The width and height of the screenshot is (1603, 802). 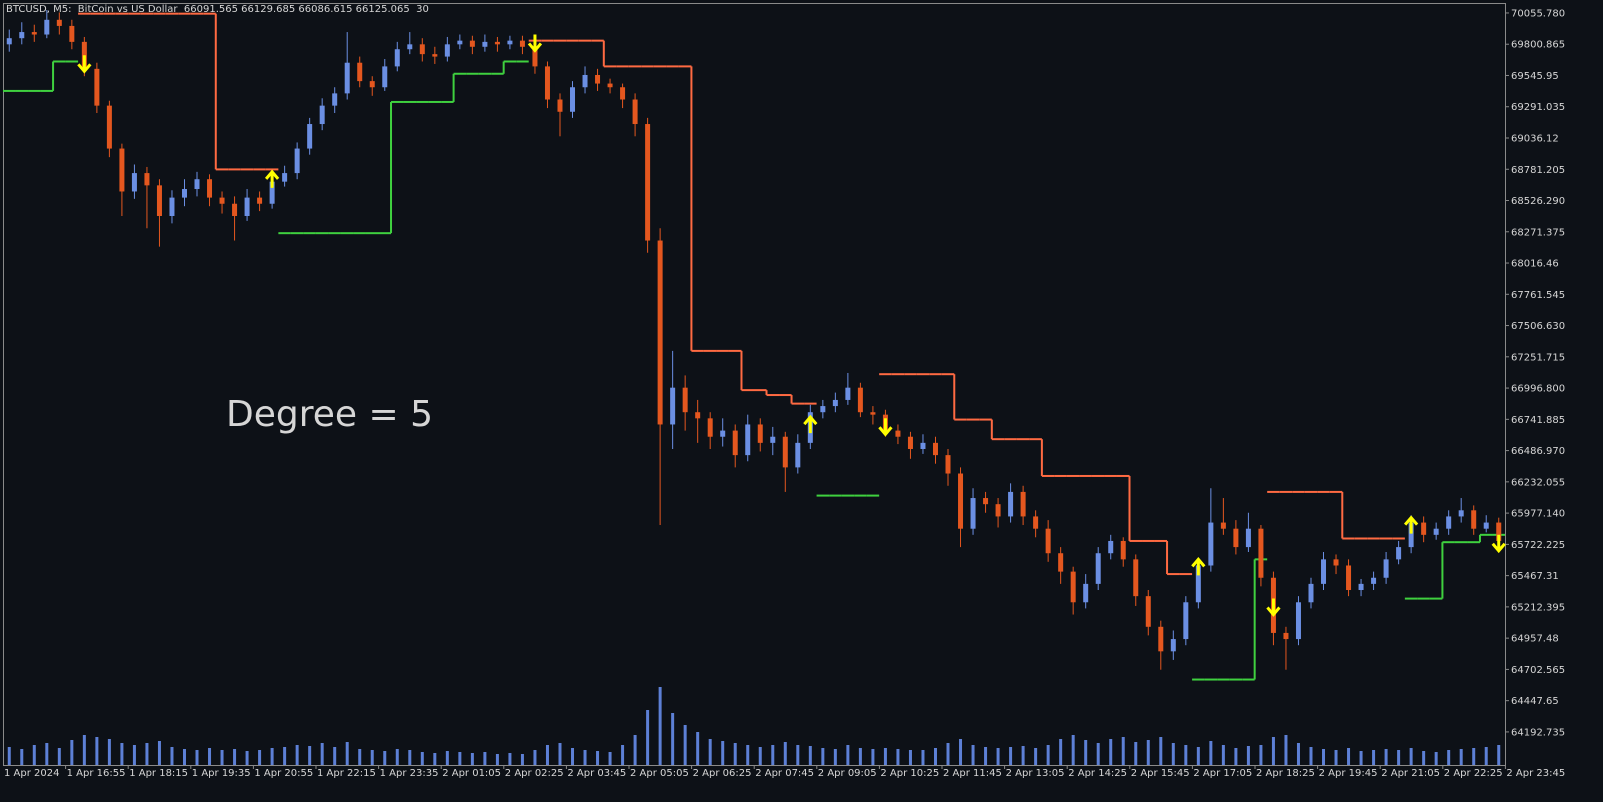 I want to click on y-tick-label: 64447.65, so click(x=1535, y=701).